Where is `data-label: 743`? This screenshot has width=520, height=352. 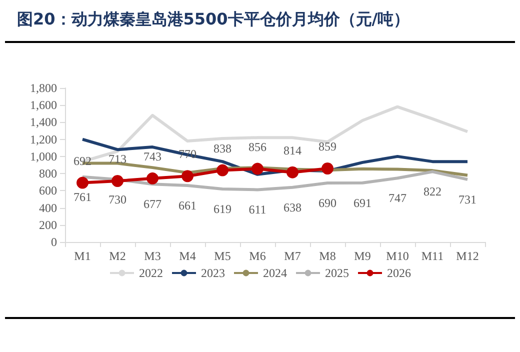
data-label: 743 is located at coordinates (153, 156).